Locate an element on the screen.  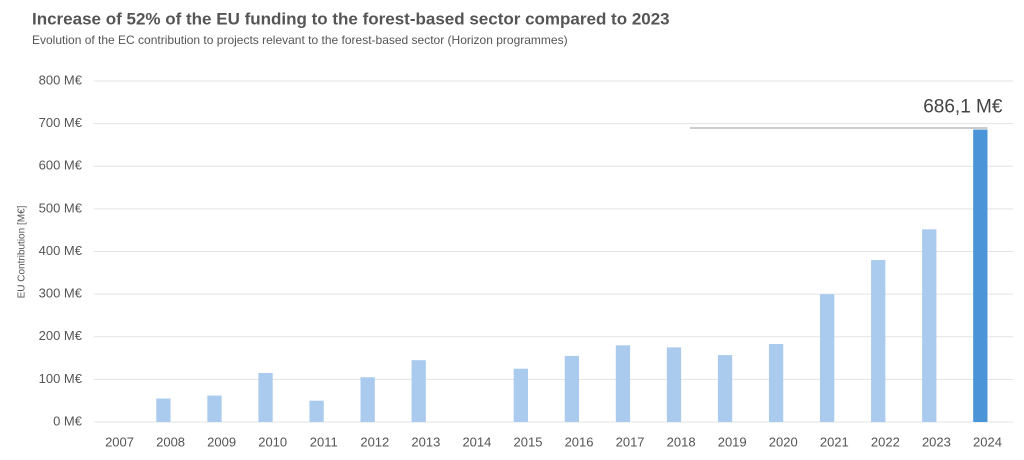
y-tick-label: 100 M€ is located at coordinates (61, 378).